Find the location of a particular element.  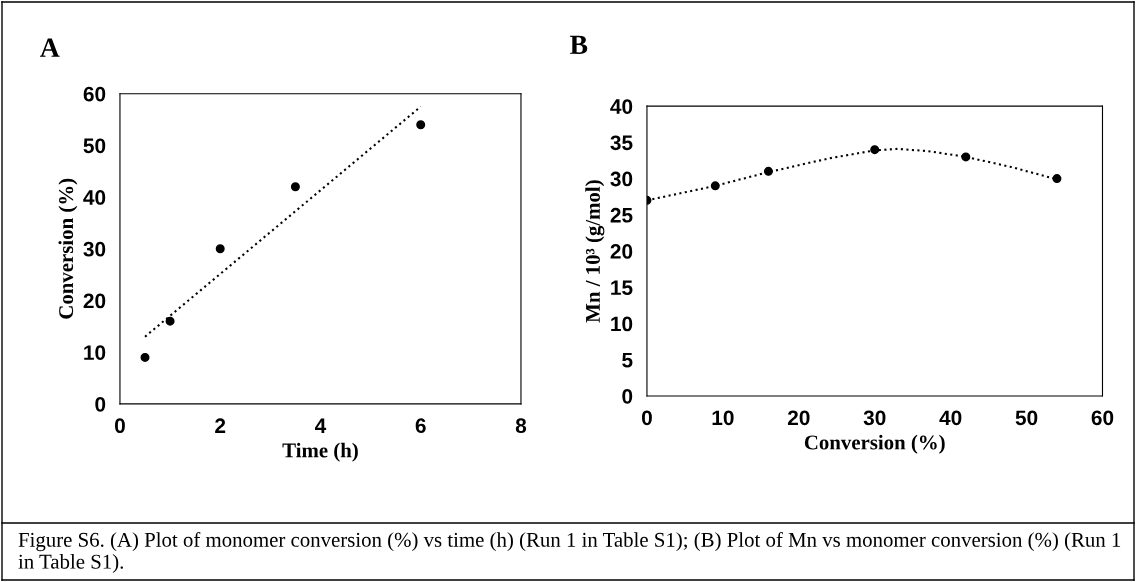

x-axis-title: Time (h) is located at coordinates (320, 452).